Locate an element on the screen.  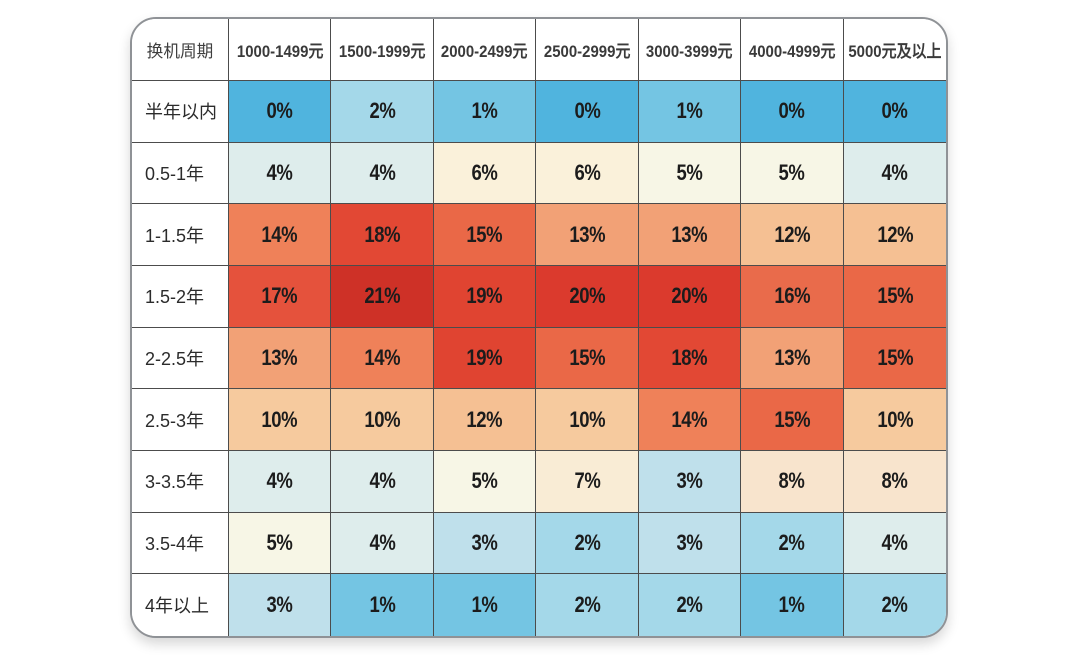
row-label: 1.5-2年 is located at coordinates (180, 297).